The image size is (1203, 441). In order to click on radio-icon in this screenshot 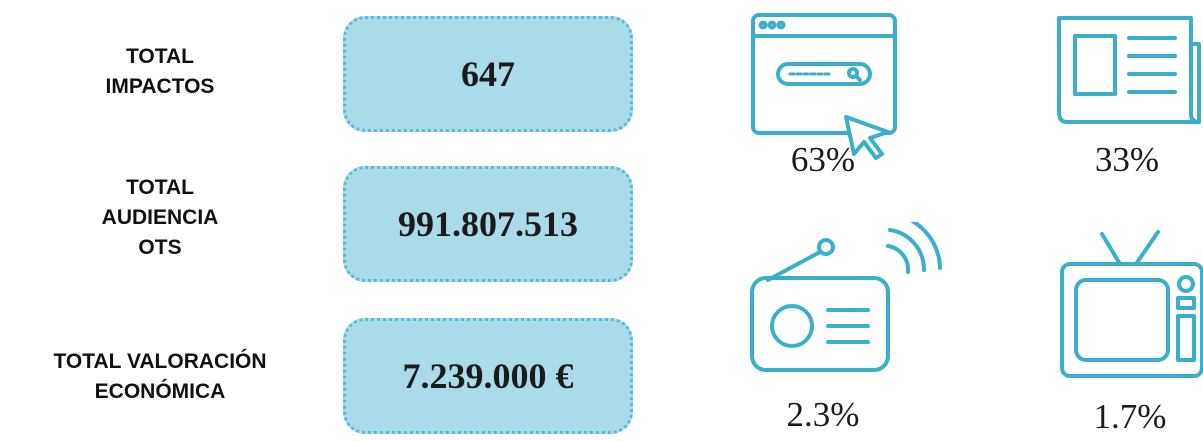, I will do `click(846, 297)`.